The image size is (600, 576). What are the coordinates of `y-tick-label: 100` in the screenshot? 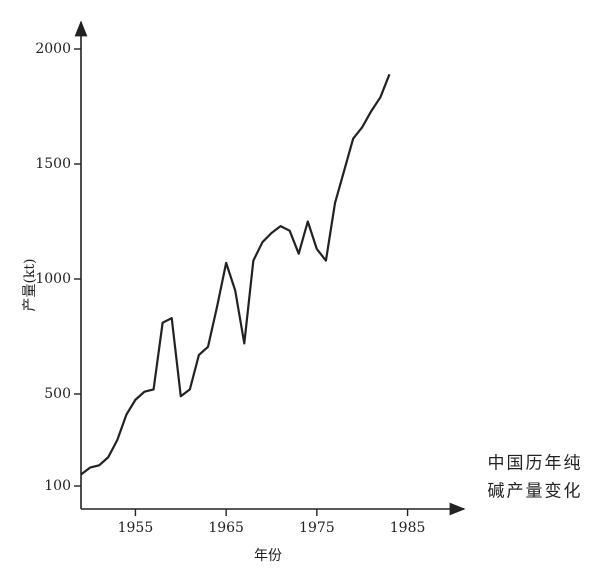 It's located at (57, 486).